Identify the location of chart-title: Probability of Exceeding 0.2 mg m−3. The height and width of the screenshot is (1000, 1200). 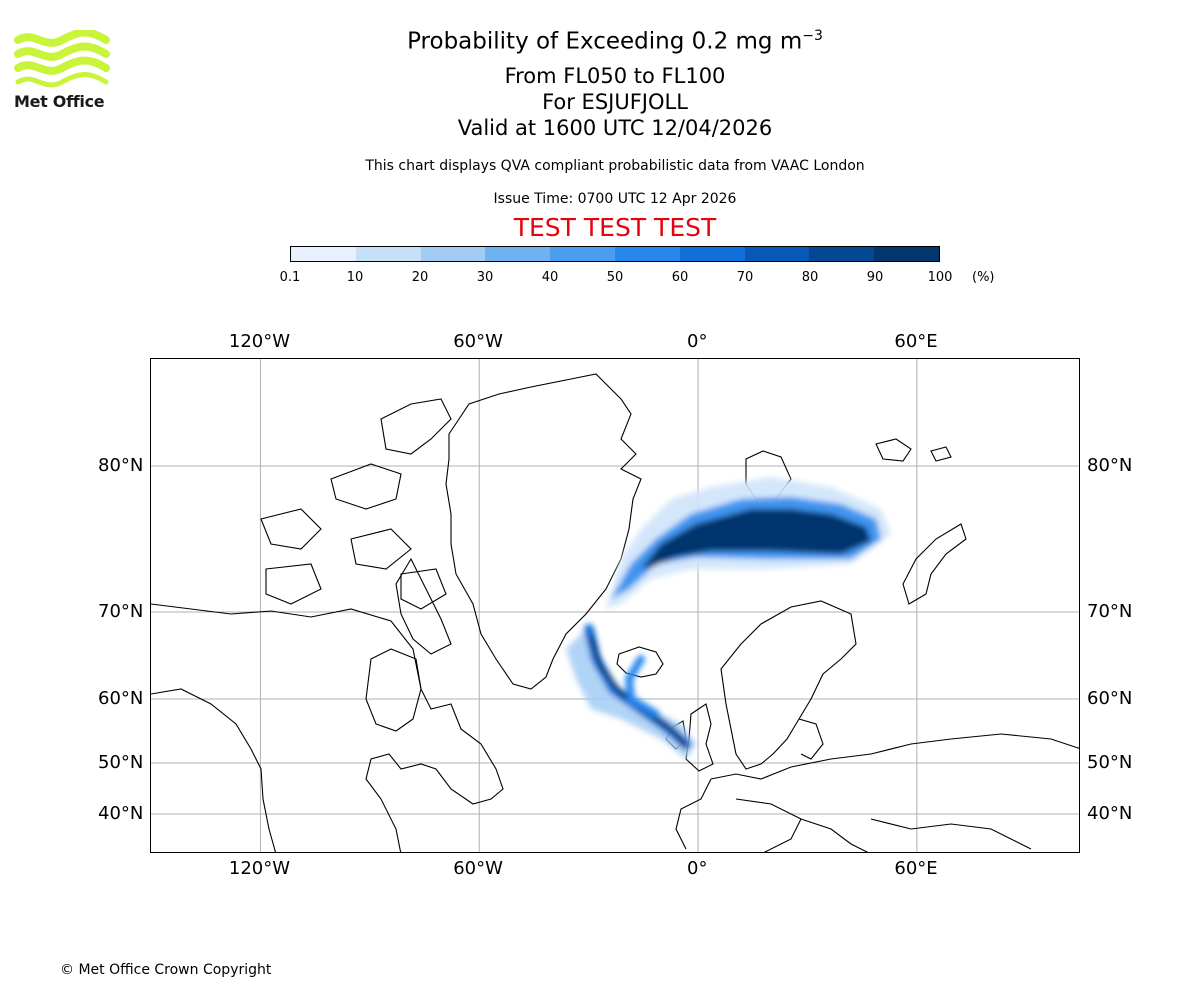
(615, 41).